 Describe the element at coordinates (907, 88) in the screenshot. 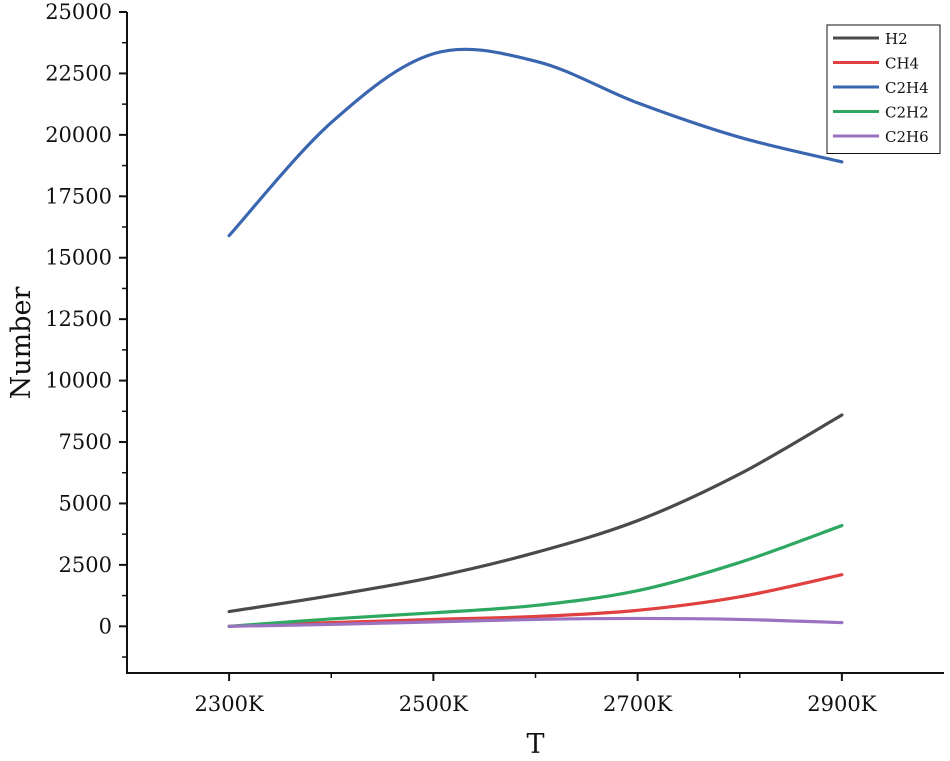

I see `legend-label-c2h4: C2H4` at that location.